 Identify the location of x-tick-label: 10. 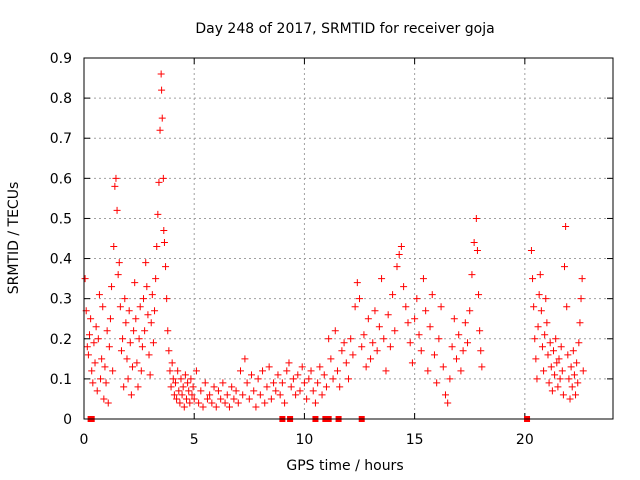
(305, 440).